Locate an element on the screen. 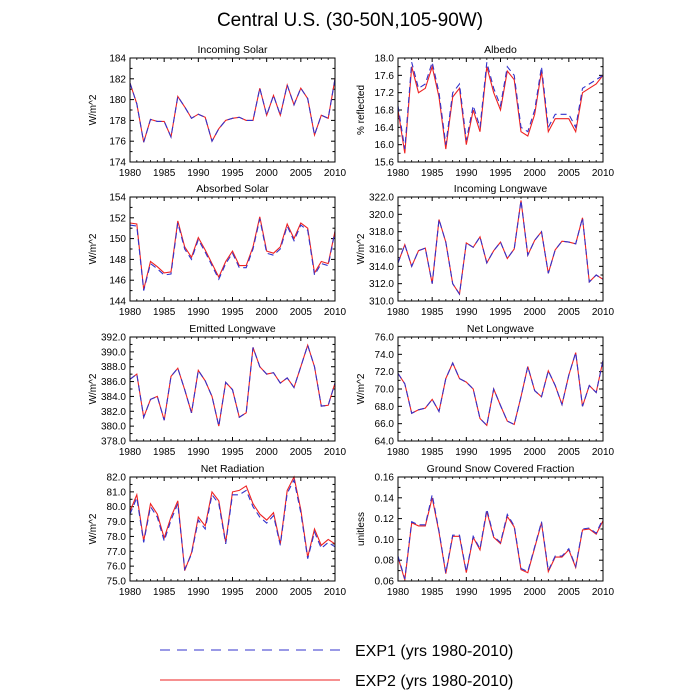 The image size is (700, 700). figure-title: Central U.S. (30-50N,105-90W) is located at coordinates (350, 20).